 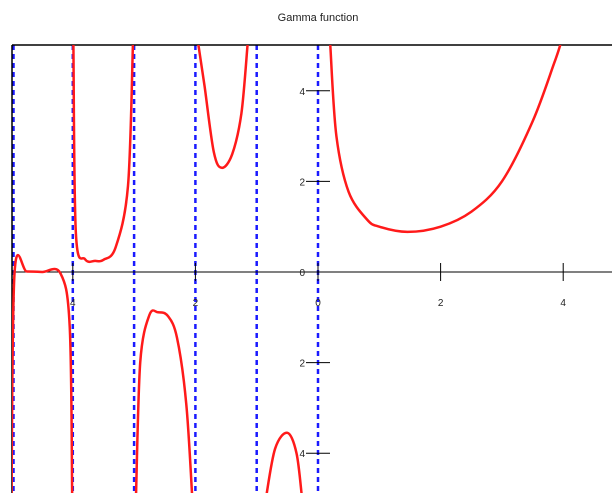 What do you see at coordinates (302, 364) in the screenshot?
I see `y-tick-label-1: 2` at bounding box center [302, 364].